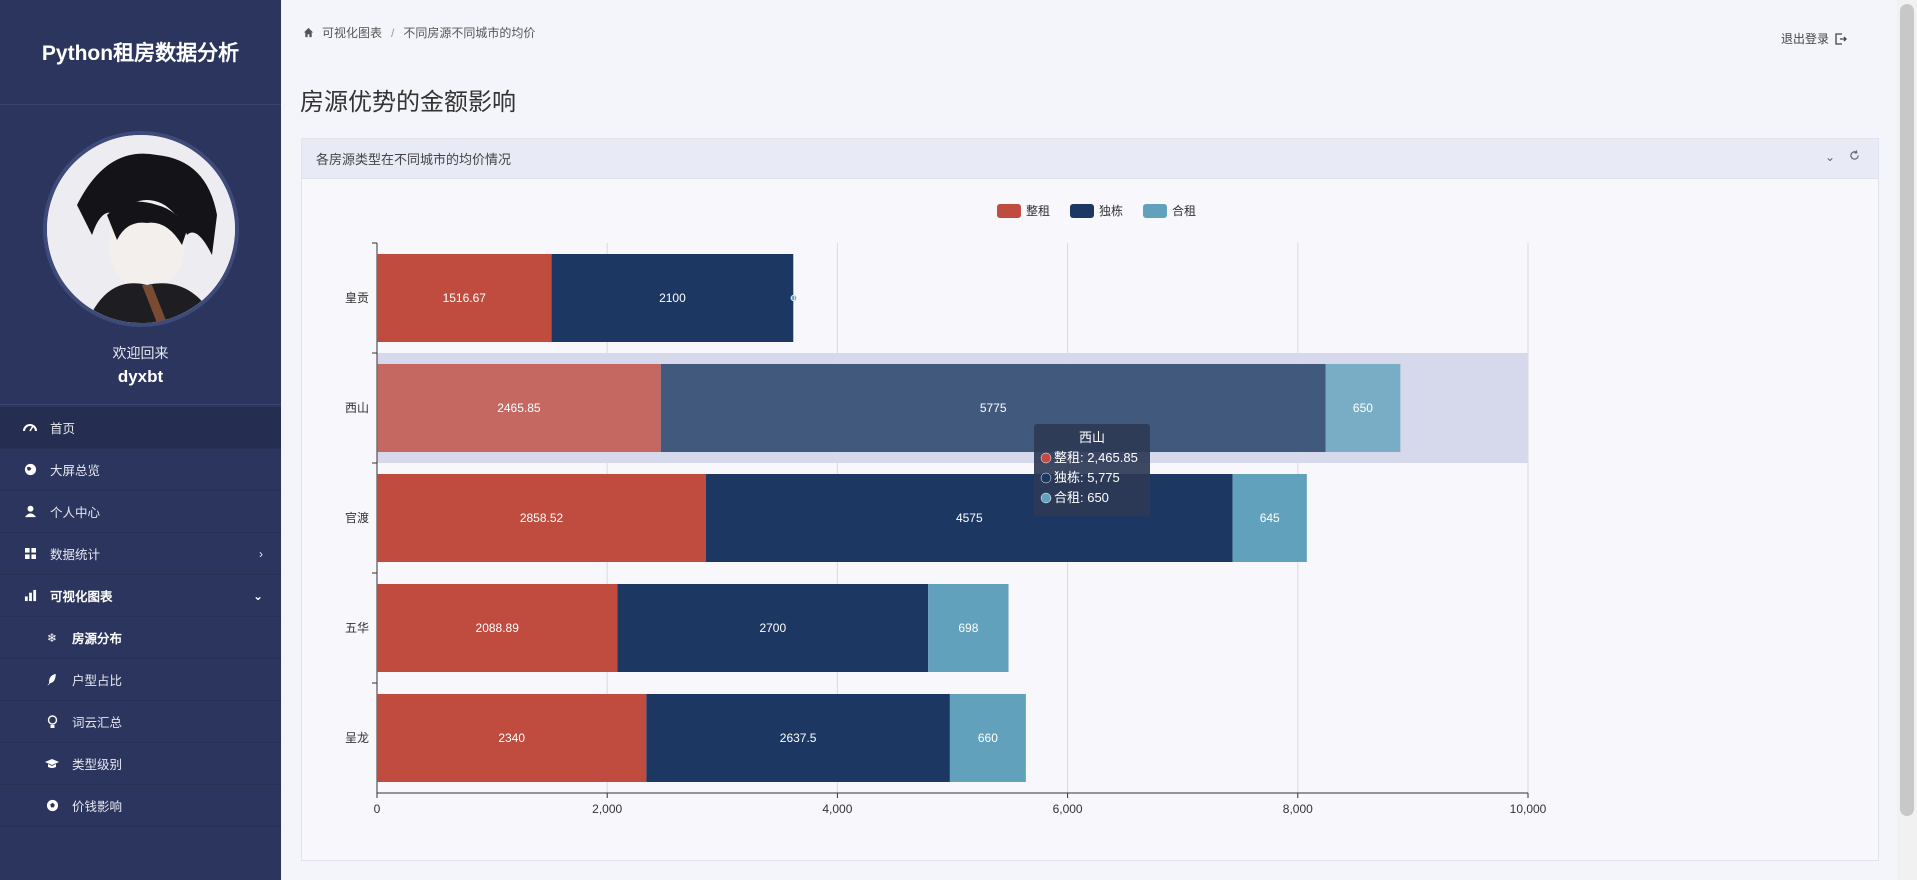  Describe the element at coordinates (140, 680) in the screenshot. I see `sidebar-item-layout-ratio: 户型占比` at that location.